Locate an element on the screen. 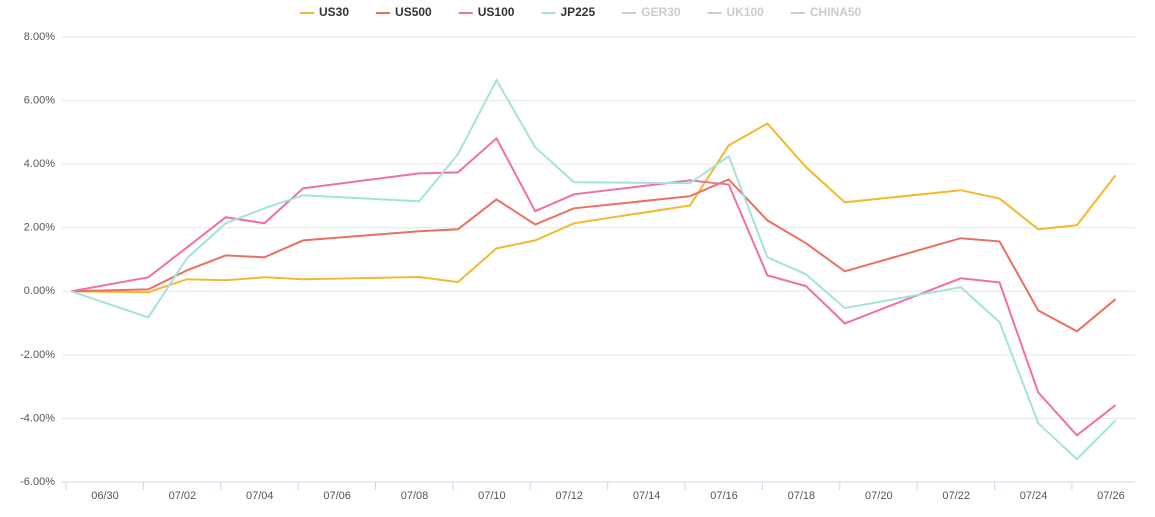 The height and width of the screenshot is (517, 1155). y-tick-label: 2.00% is located at coordinates (39, 228).